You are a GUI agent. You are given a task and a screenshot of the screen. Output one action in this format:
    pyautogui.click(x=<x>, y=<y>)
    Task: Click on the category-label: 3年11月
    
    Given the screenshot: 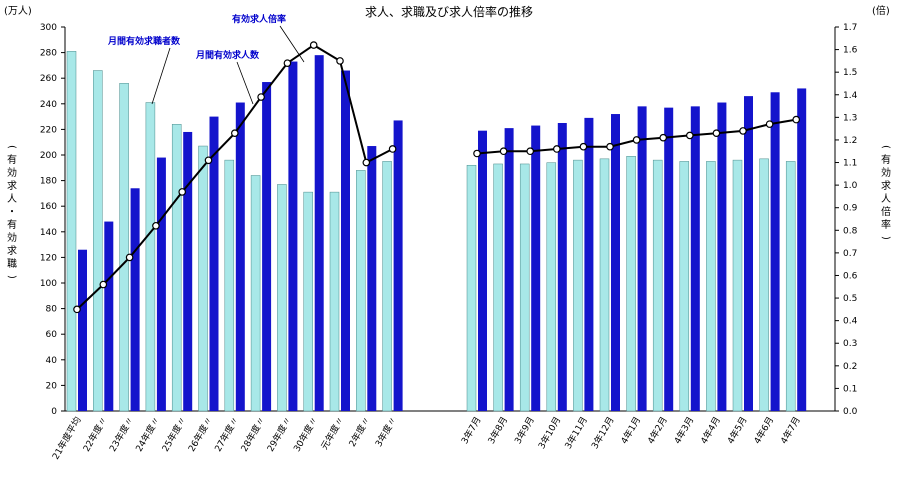 What is the action you would take?
    pyautogui.click(x=576, y=433)
    